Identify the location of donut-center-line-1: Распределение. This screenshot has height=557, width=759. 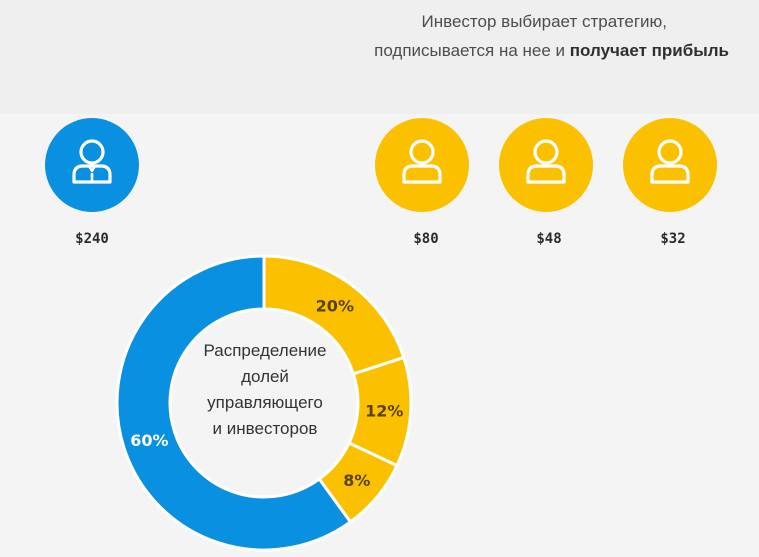
(265, 350).